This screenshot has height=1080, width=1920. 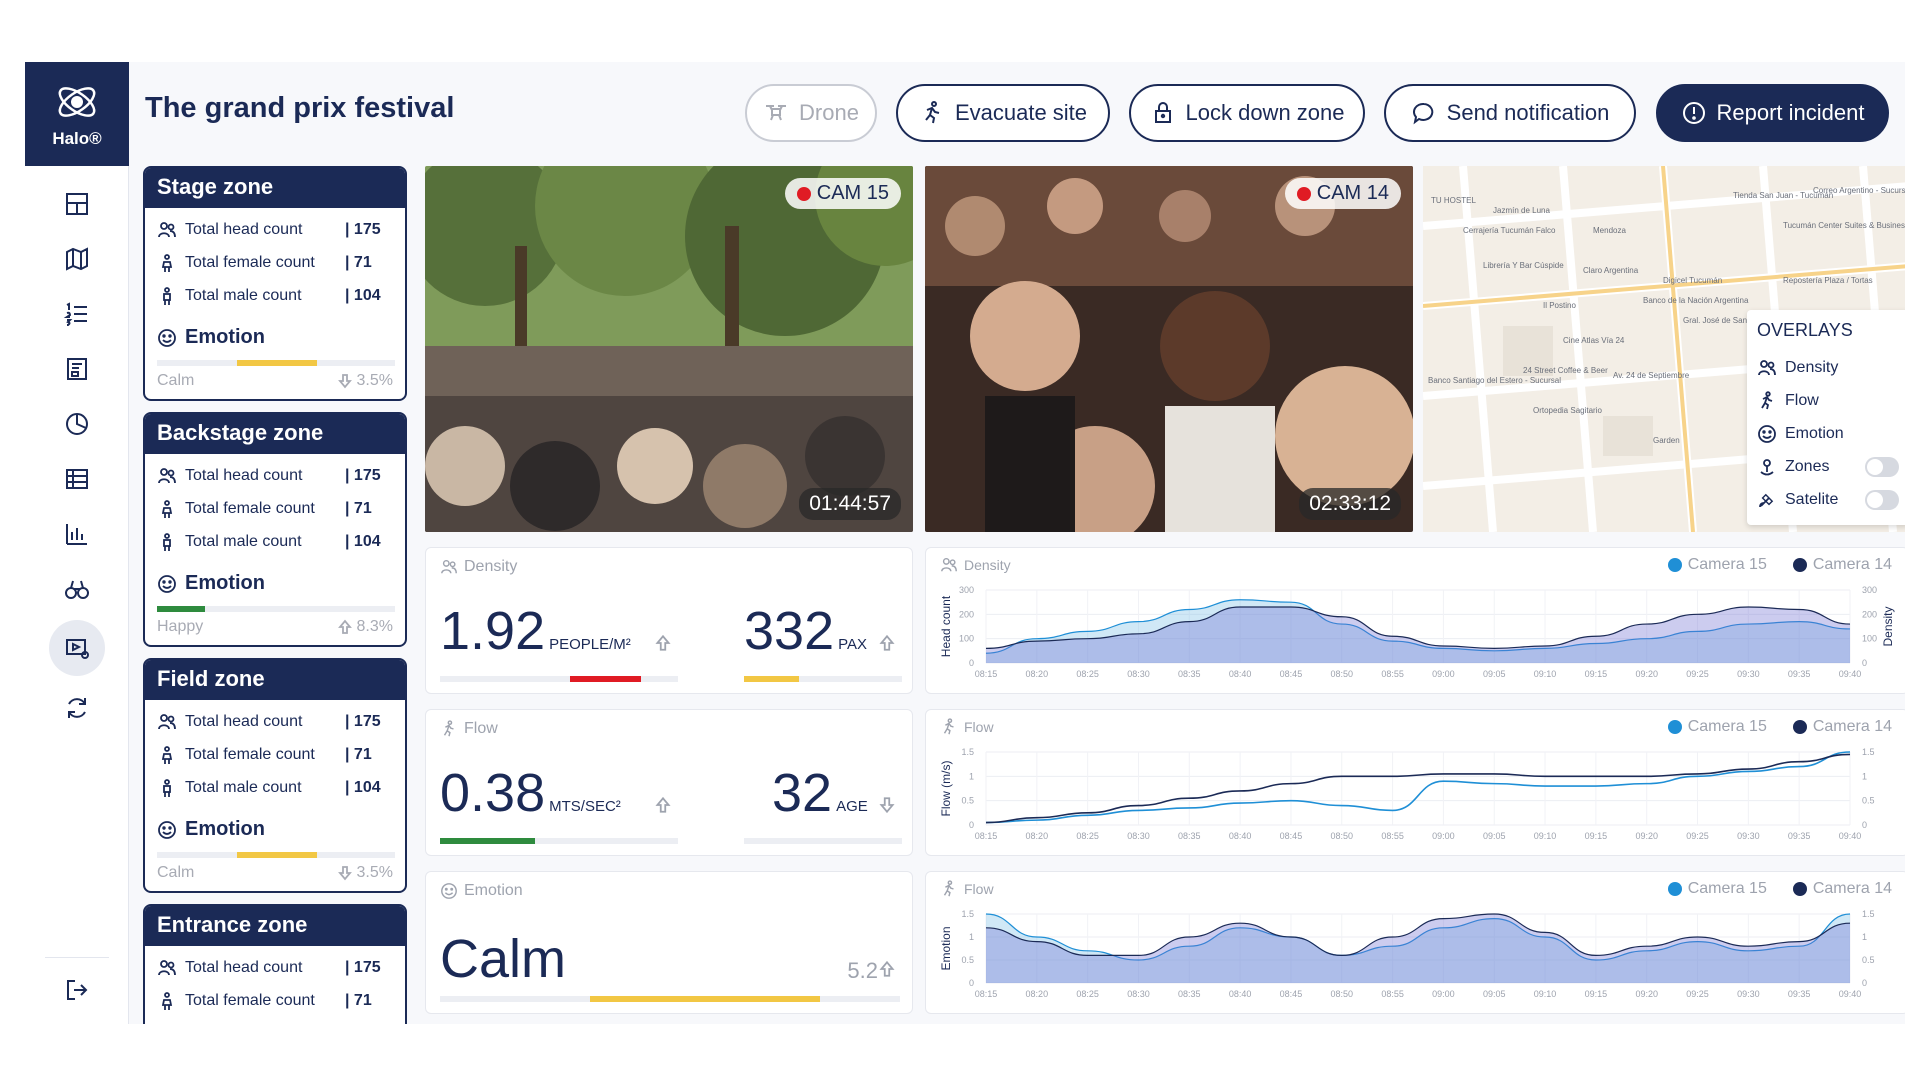 I want to click on camera-settings-icon, so click(x=77, y=649).